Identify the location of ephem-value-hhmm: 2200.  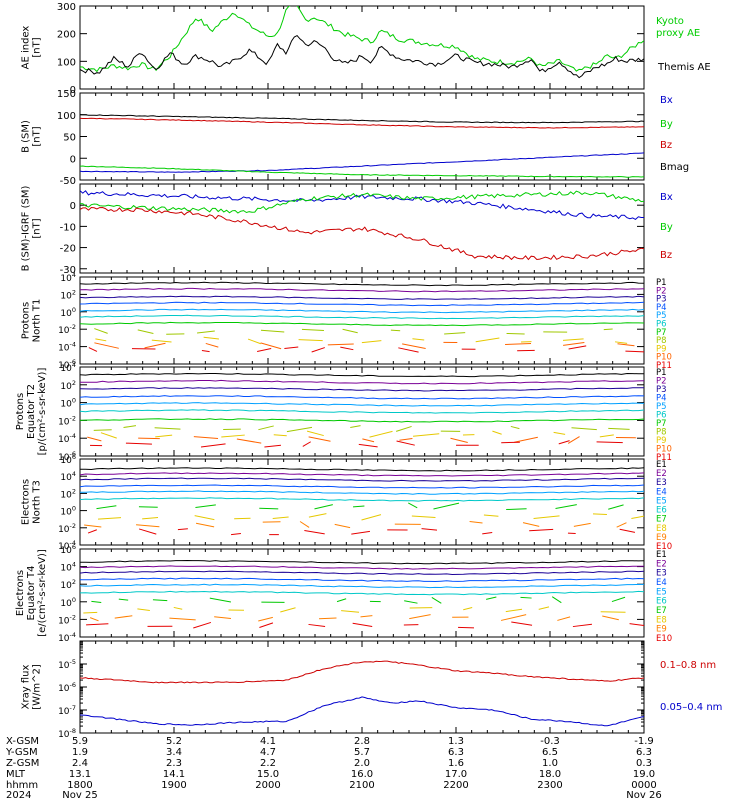
(455, 785).